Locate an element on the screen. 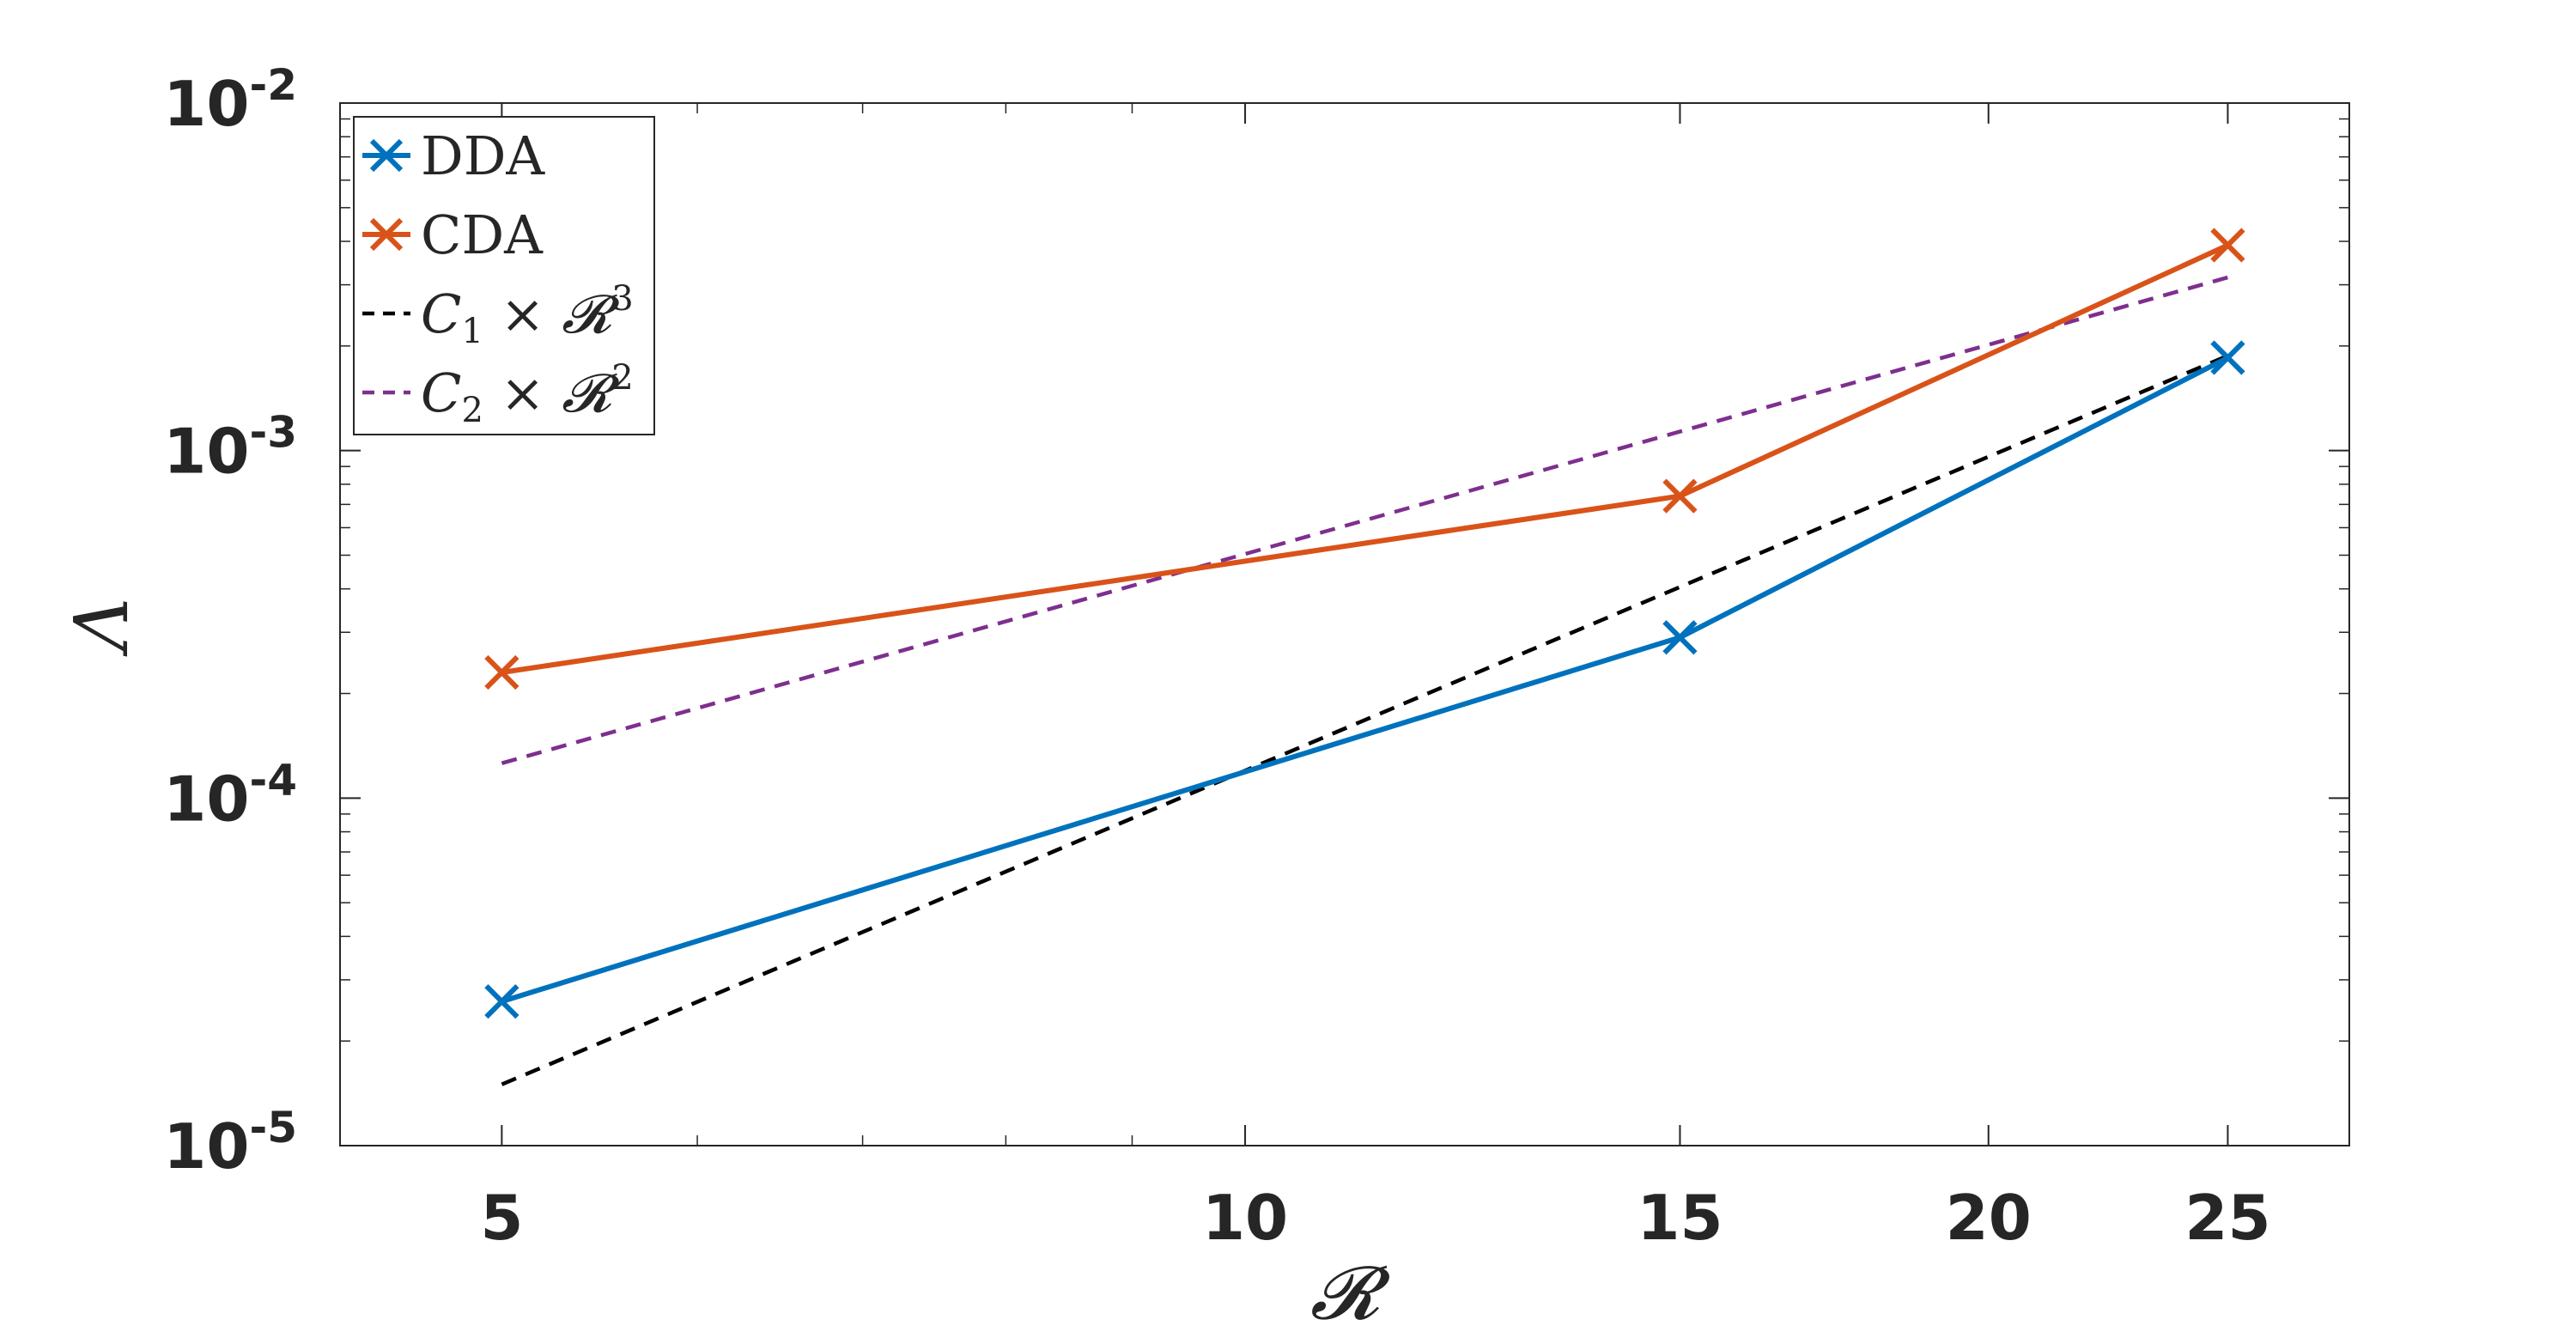  y-tick-label: 10⁻⁵ is located at coordinates (230, 1143).